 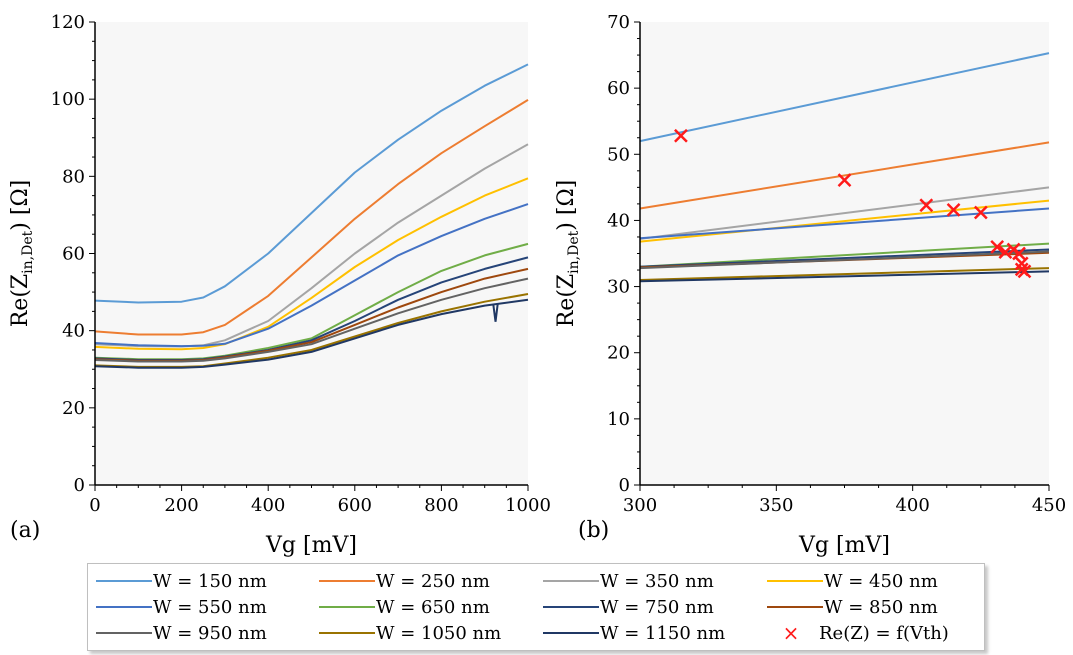 I want to click on legend-item: W = 750 nm, so click(x=628, y=607).